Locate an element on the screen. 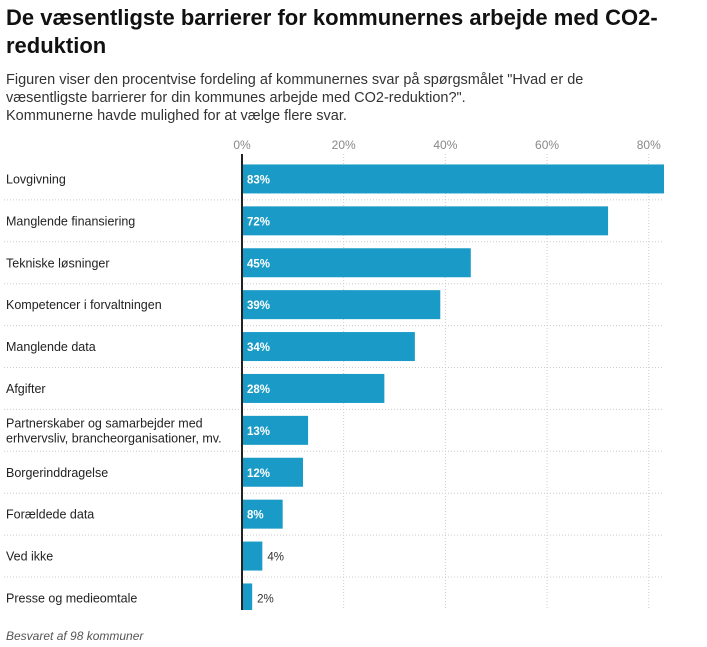 This screenshot has height=647, width=707. data-label: 83% is located at coordinates (258, 180).